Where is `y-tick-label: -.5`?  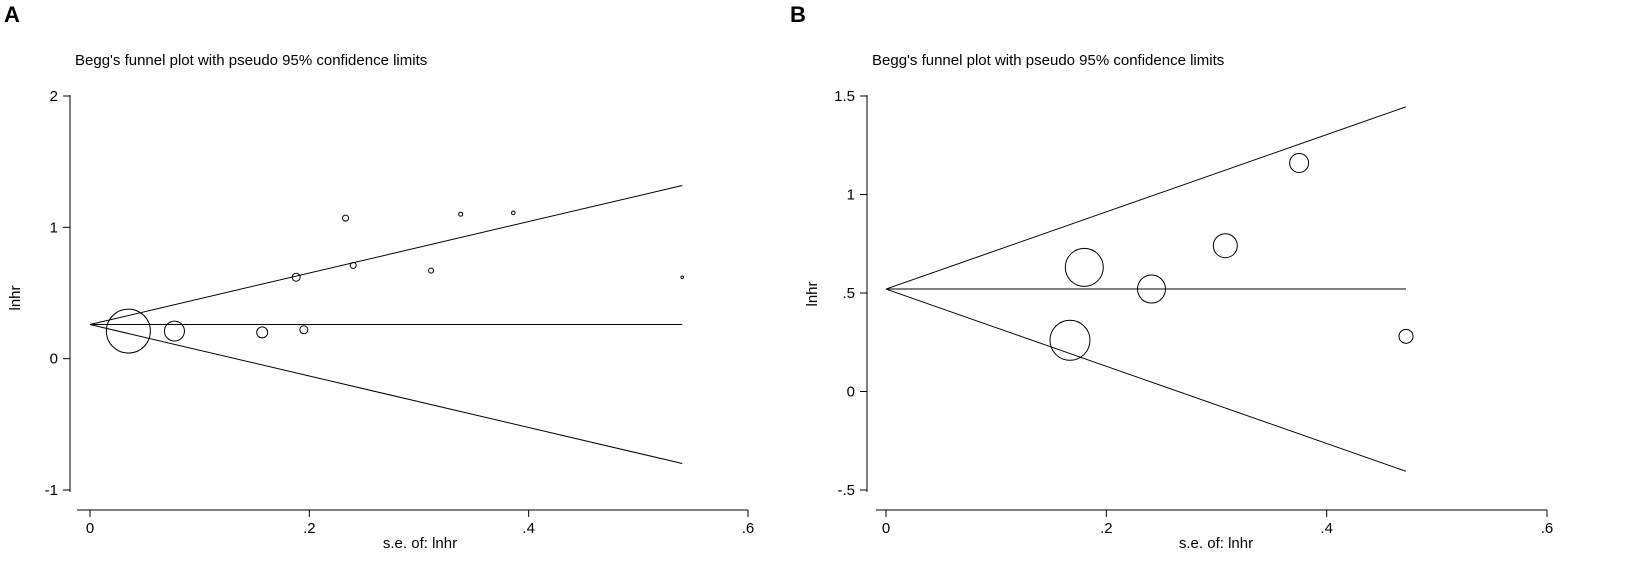 y-tick-label: -.5 is located at coordinates (846, 490).